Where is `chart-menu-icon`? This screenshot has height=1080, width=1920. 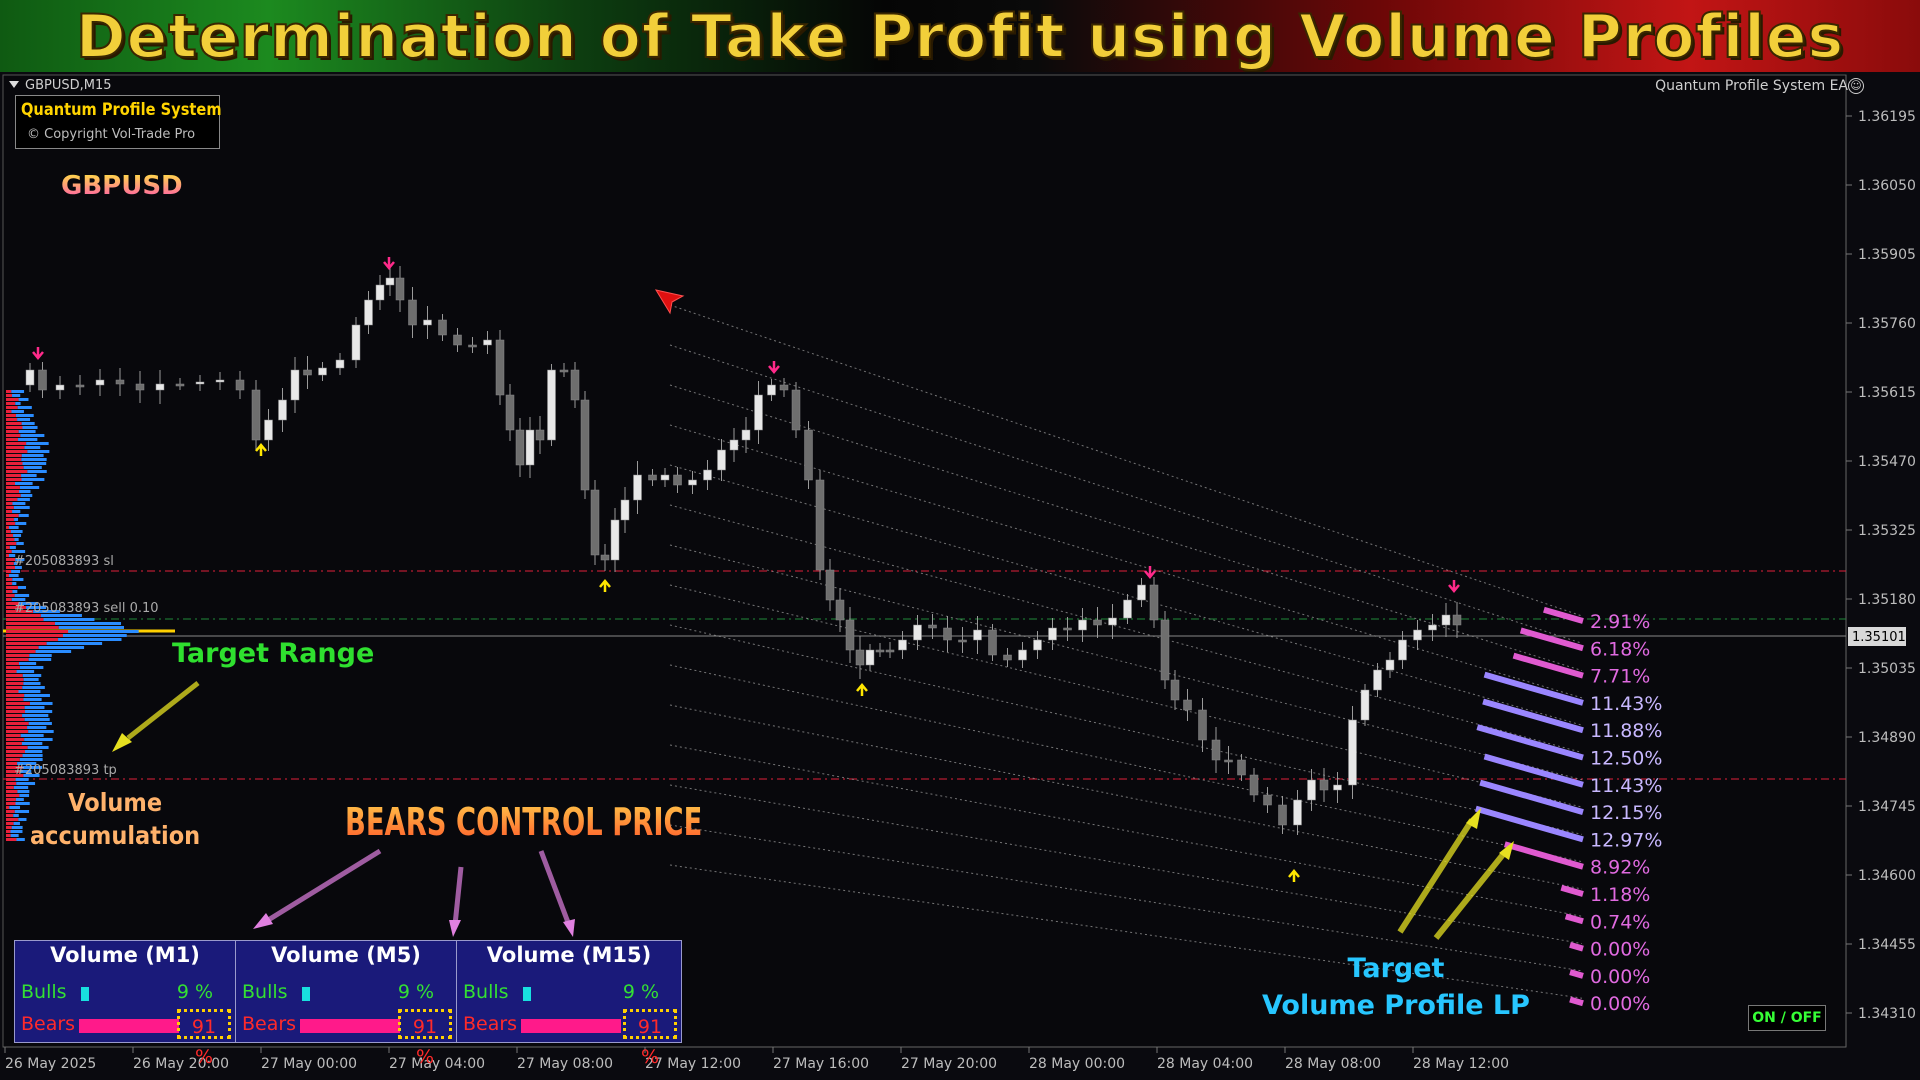 chart-menu-icon is located at coordinates (14, 84).